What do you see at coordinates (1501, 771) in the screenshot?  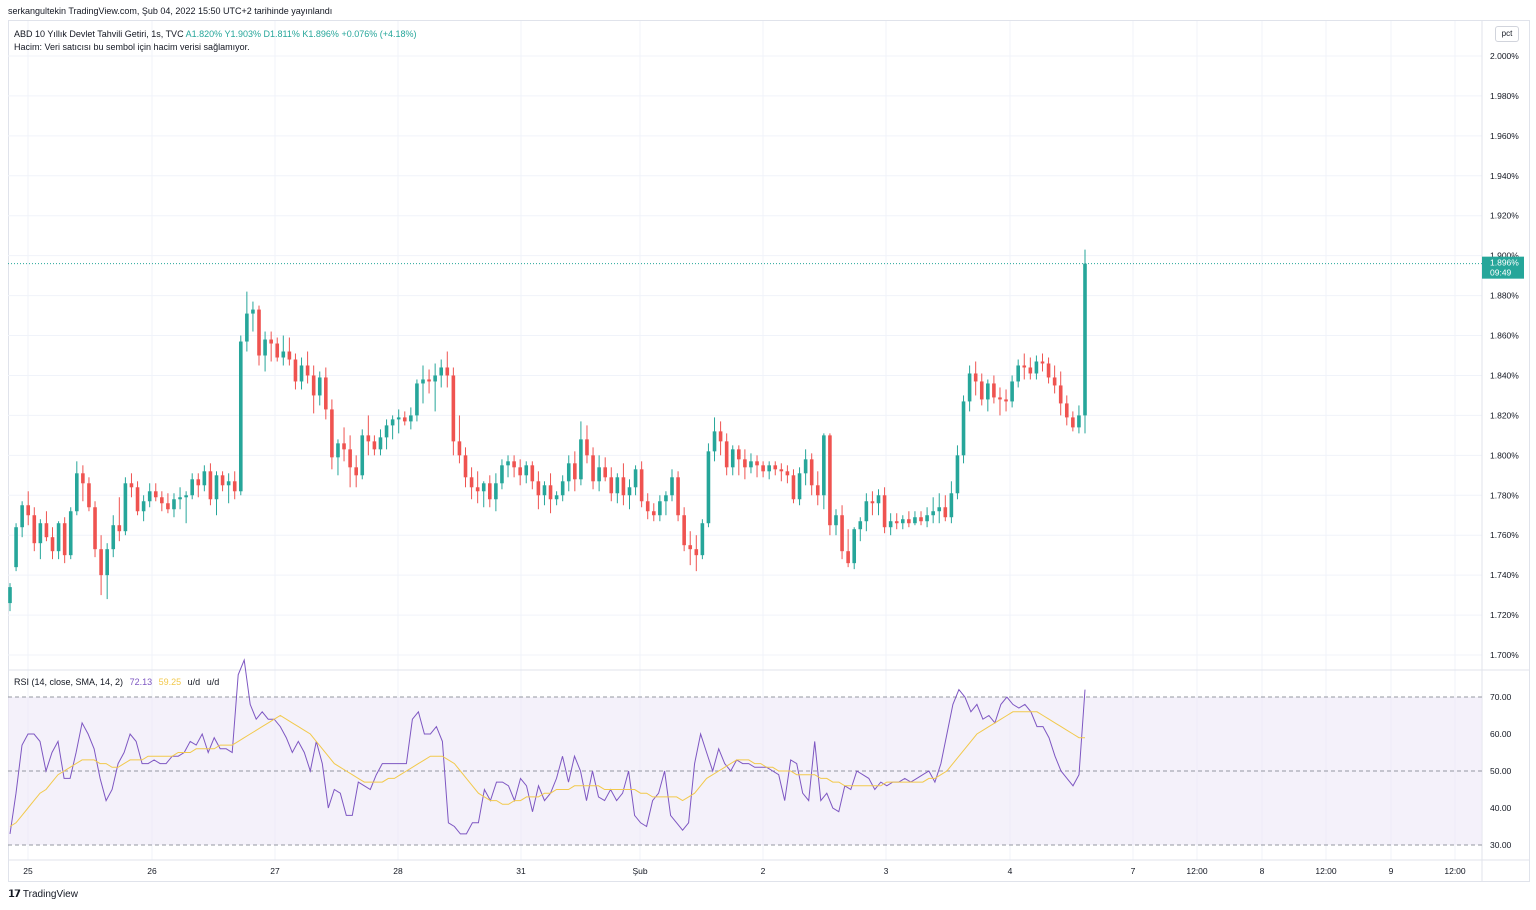 I see `rsi-tick-label: 50.00` at bounding box center [1501, 771].